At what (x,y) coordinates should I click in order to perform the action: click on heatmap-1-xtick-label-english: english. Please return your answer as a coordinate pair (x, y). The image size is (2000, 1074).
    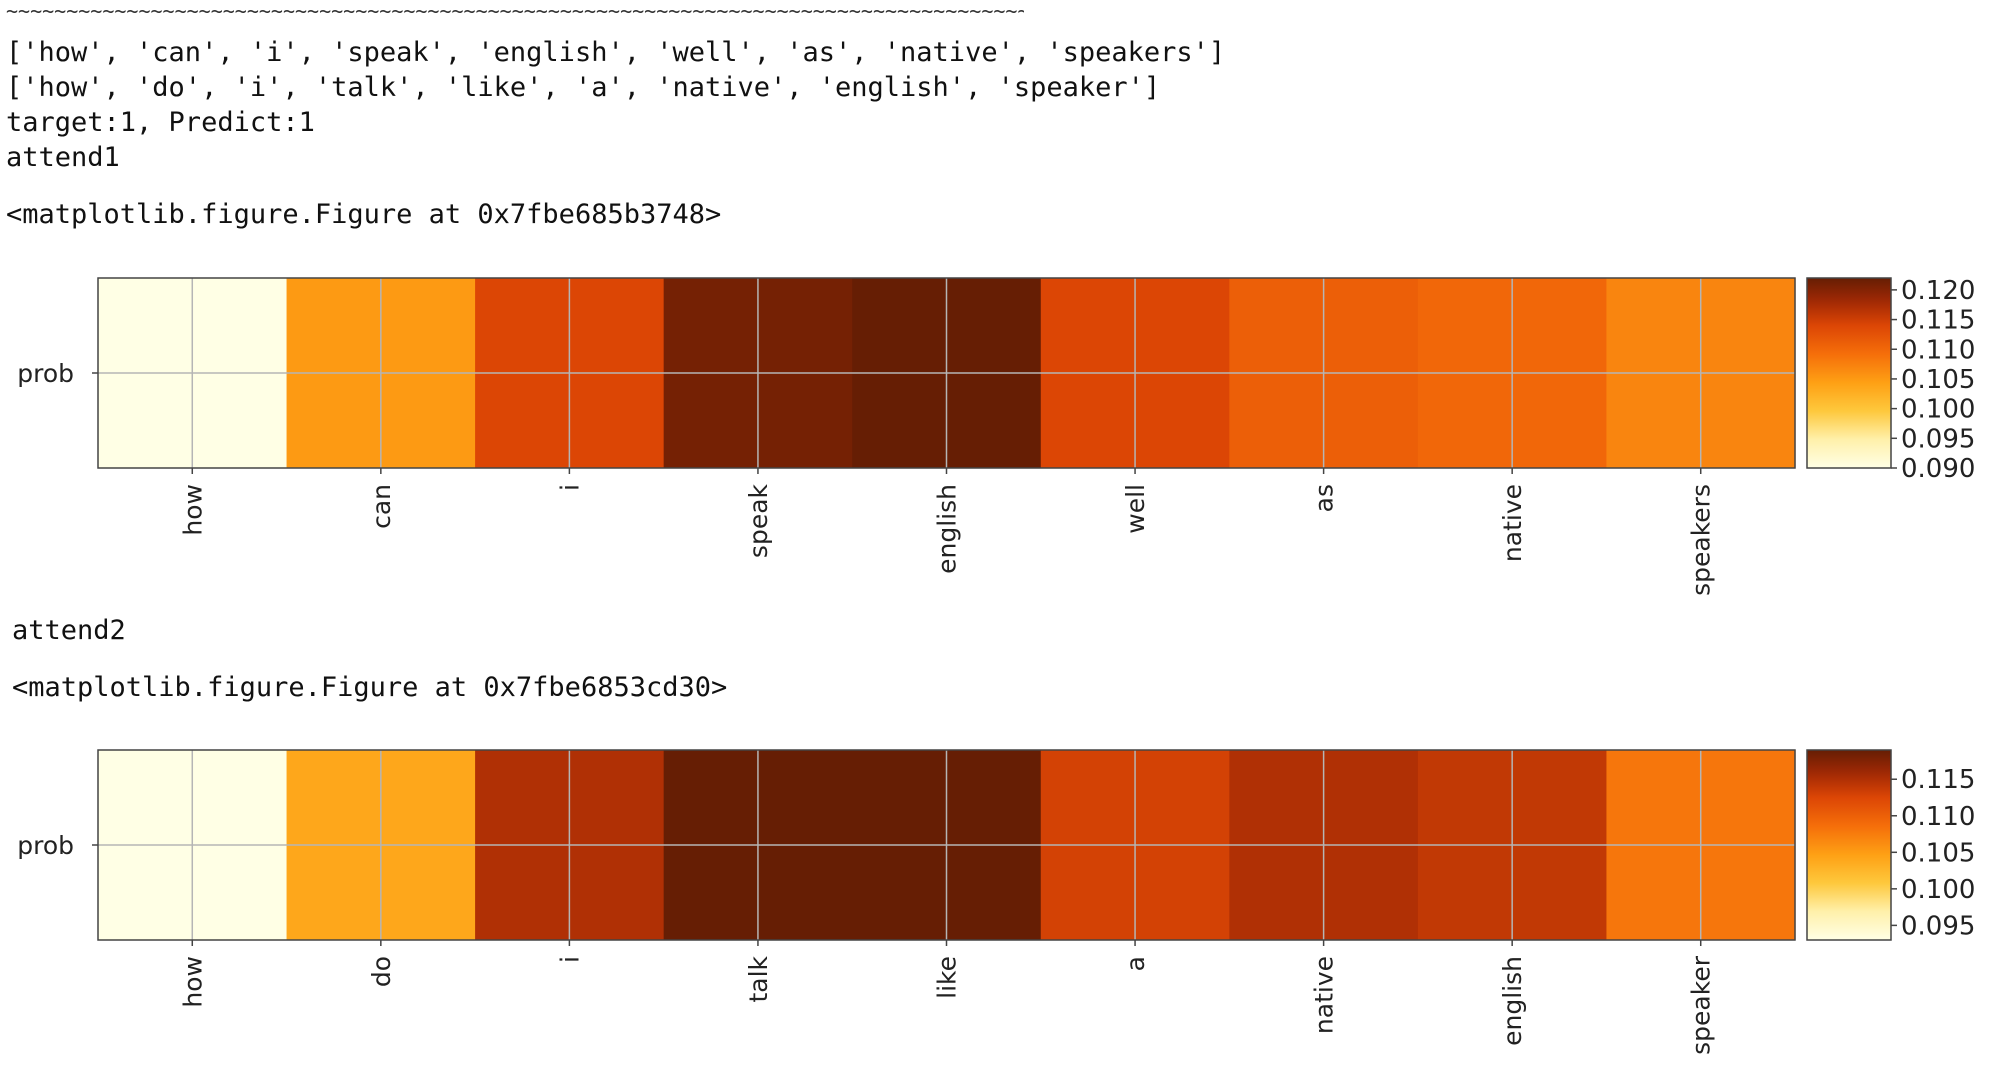
    Looking at the image, I should click on (947, 529).